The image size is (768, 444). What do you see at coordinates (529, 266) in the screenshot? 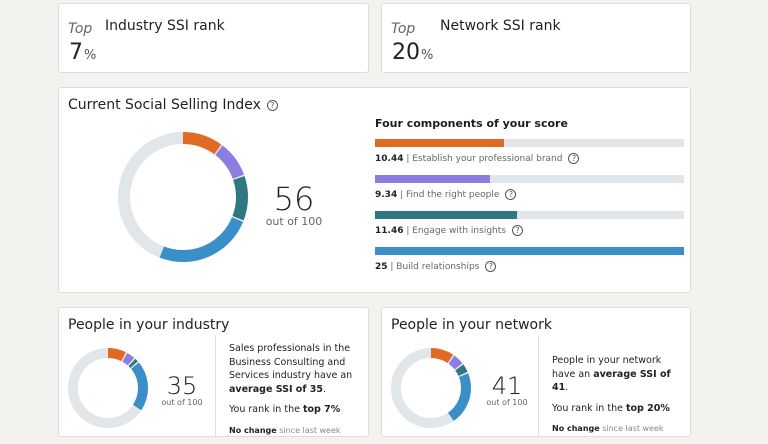
I see `component-label: 25 | Build relationships?` at bounding box center [529, 266].